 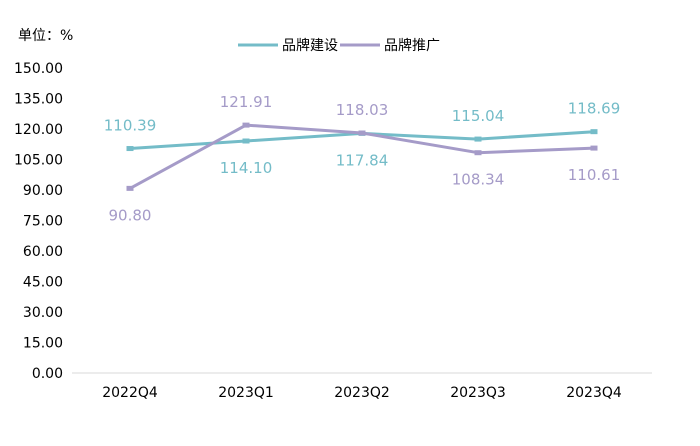 I want to click on unit-label: 单位：%, so click(x=45, y=36).